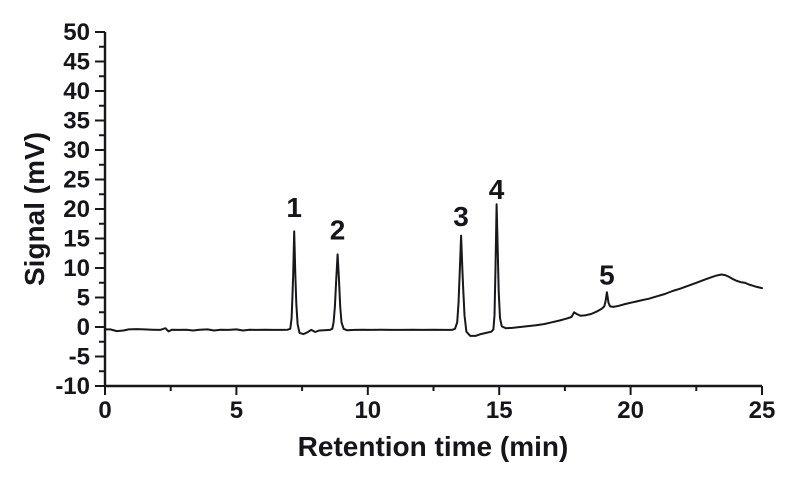 The width and height of the screenshot is (800, 478). I want to click on y-tick-label: 50, so click(76, 32).